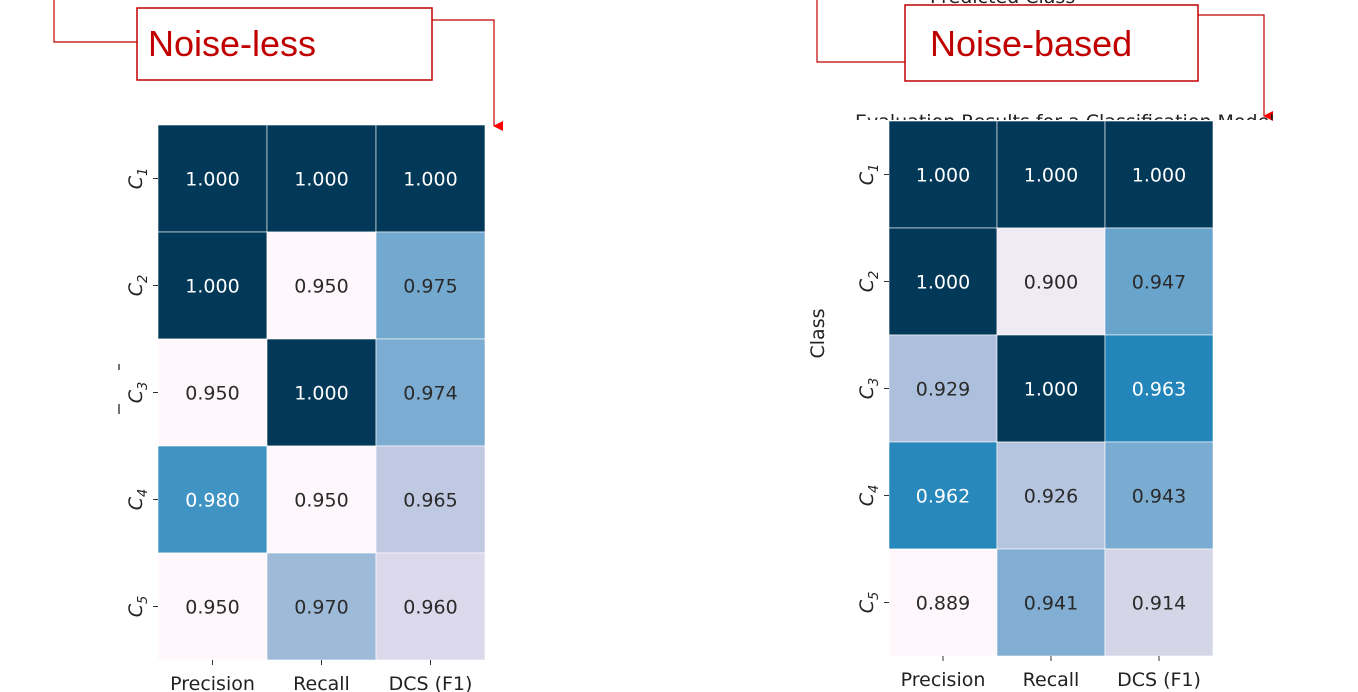 The height and width of the screenshot is (692, 1358). I want to click on heatmap-cell-r1-c3, so click(1159, 174).